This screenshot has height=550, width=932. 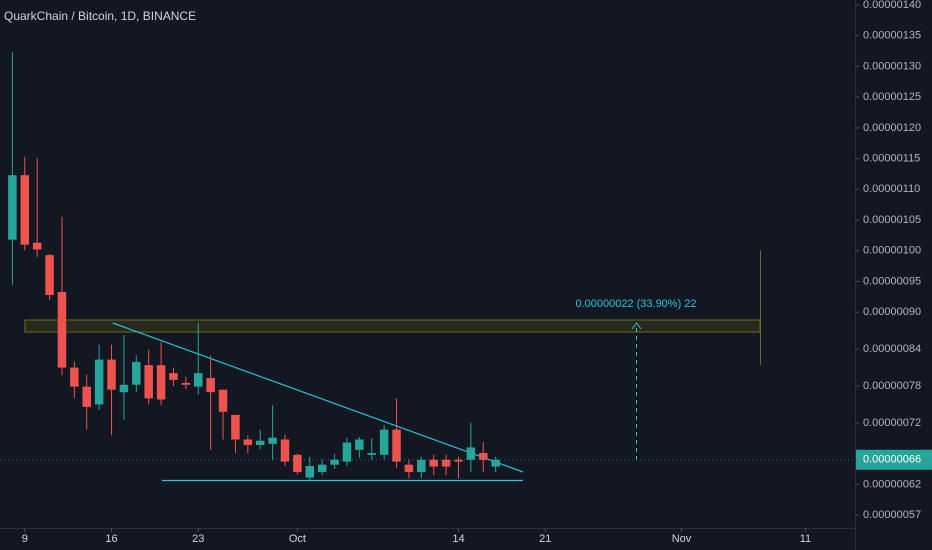 I want to click on y-tick-label: 0.00000115, so click(x=891, y=158).